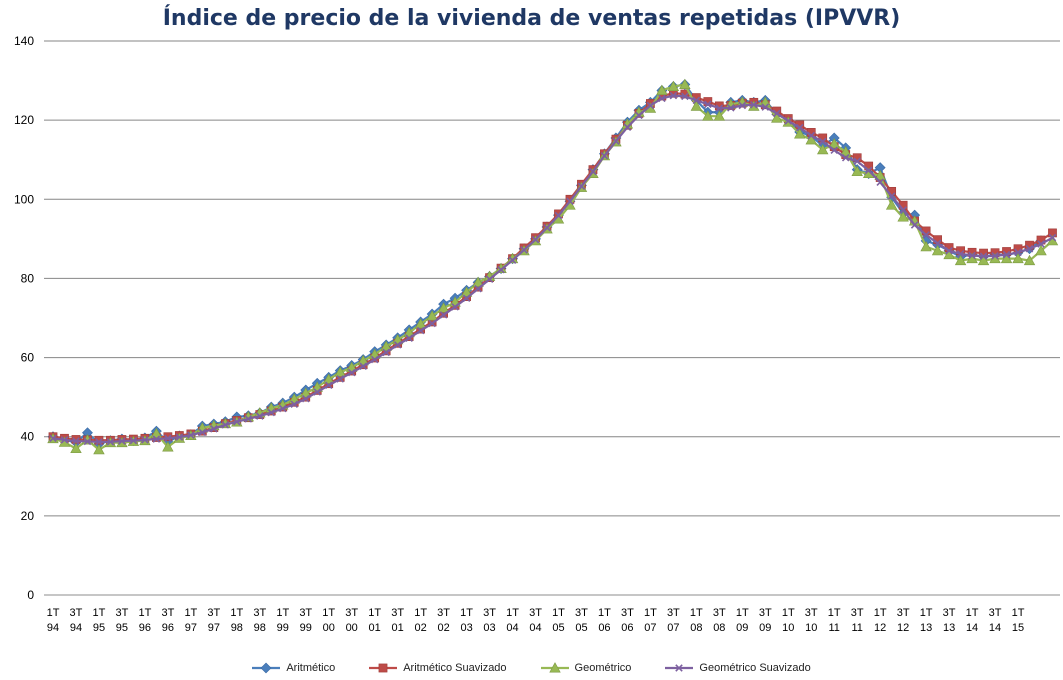  What do you see at coordinates (351, 620) in the screenshot?
I see `x-tick-label: 3T 00` at bounding box center [351, 620].